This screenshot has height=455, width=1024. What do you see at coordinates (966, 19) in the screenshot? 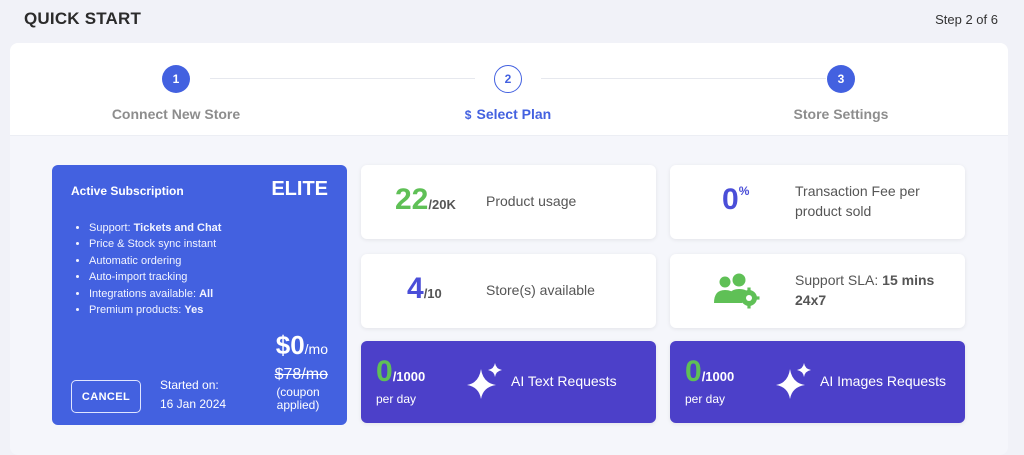
I see `step-indicator: Step 2 of 6` at bounding box center [966, 19].